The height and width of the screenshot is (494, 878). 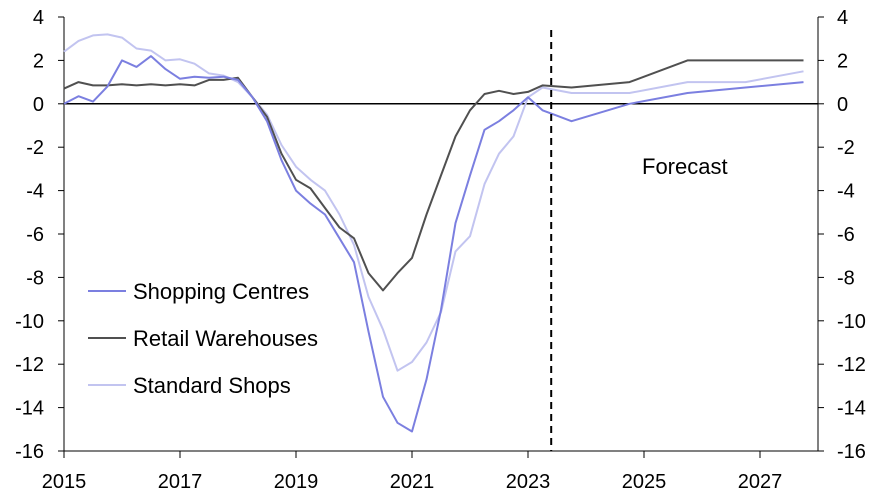 What do you see at coordinates (846, 278) in the screenshot?
I see `y-tick-label-right: -8` at bounding box center [846, 278].